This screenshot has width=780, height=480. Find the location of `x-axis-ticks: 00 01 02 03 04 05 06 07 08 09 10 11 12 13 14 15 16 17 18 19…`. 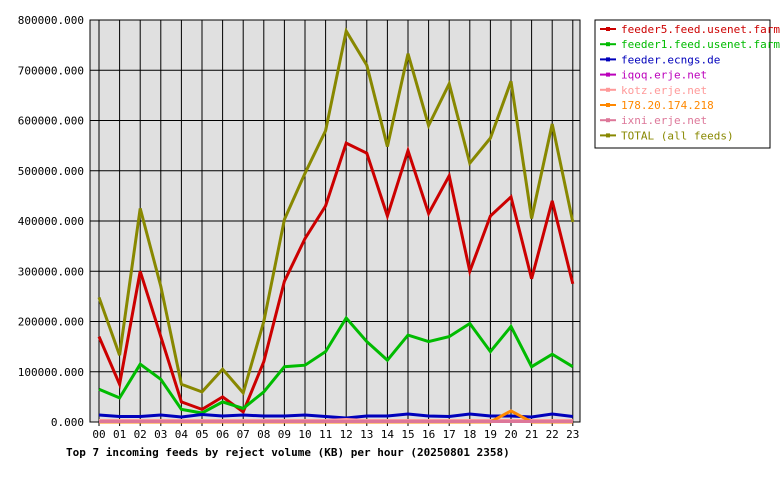

x-axis-ticks: 00 01 02 03 04 05 06 07 08 09 10 11 12 13 14 15 16 17 18 19… is located at coordinates (335, 431).